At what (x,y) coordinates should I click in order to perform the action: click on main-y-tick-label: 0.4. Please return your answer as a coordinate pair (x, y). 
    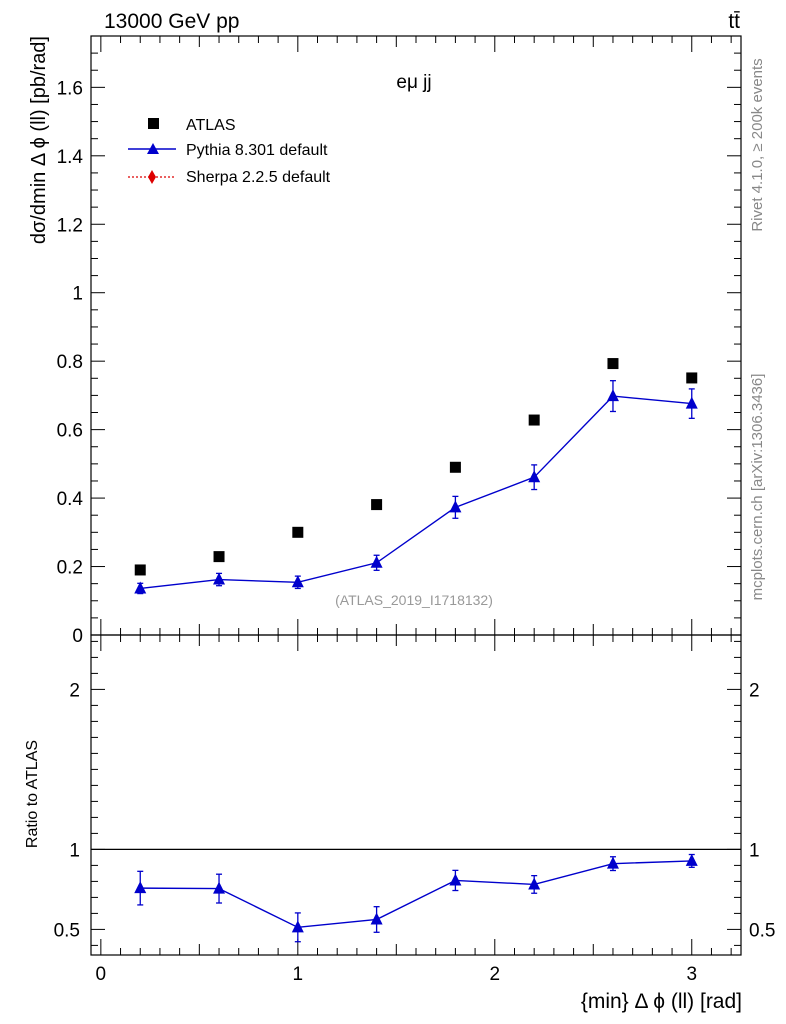
    Looking at the image, I should click on (70, 499).